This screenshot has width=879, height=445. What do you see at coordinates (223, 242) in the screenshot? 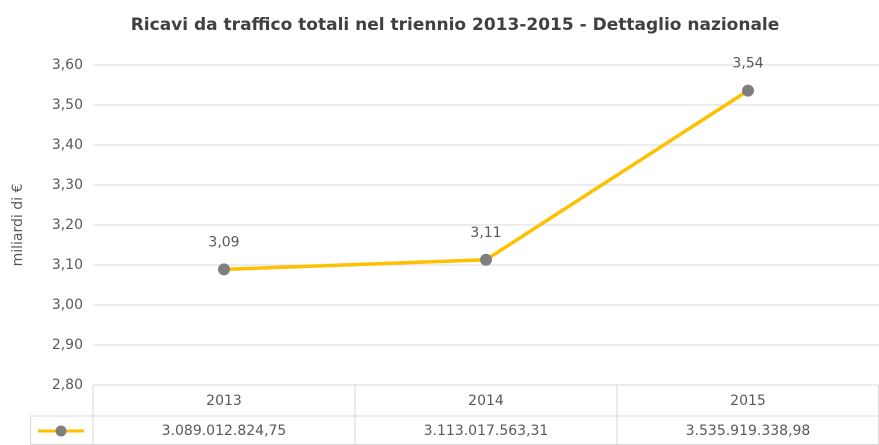
I see `data-label: 3,09` at bounding box center [223, 242].